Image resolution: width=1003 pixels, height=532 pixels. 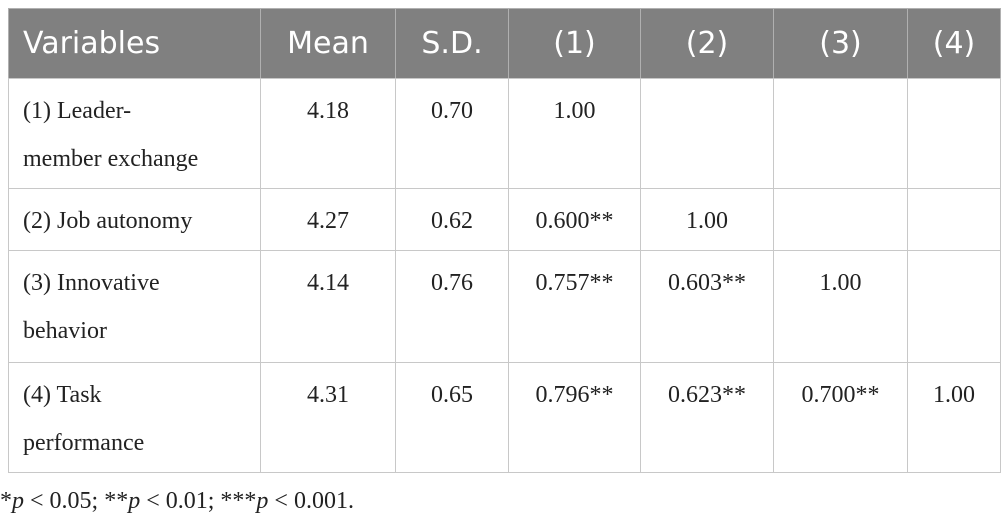 I want to click on header-cell: Variables, so click(x=134, y=43).